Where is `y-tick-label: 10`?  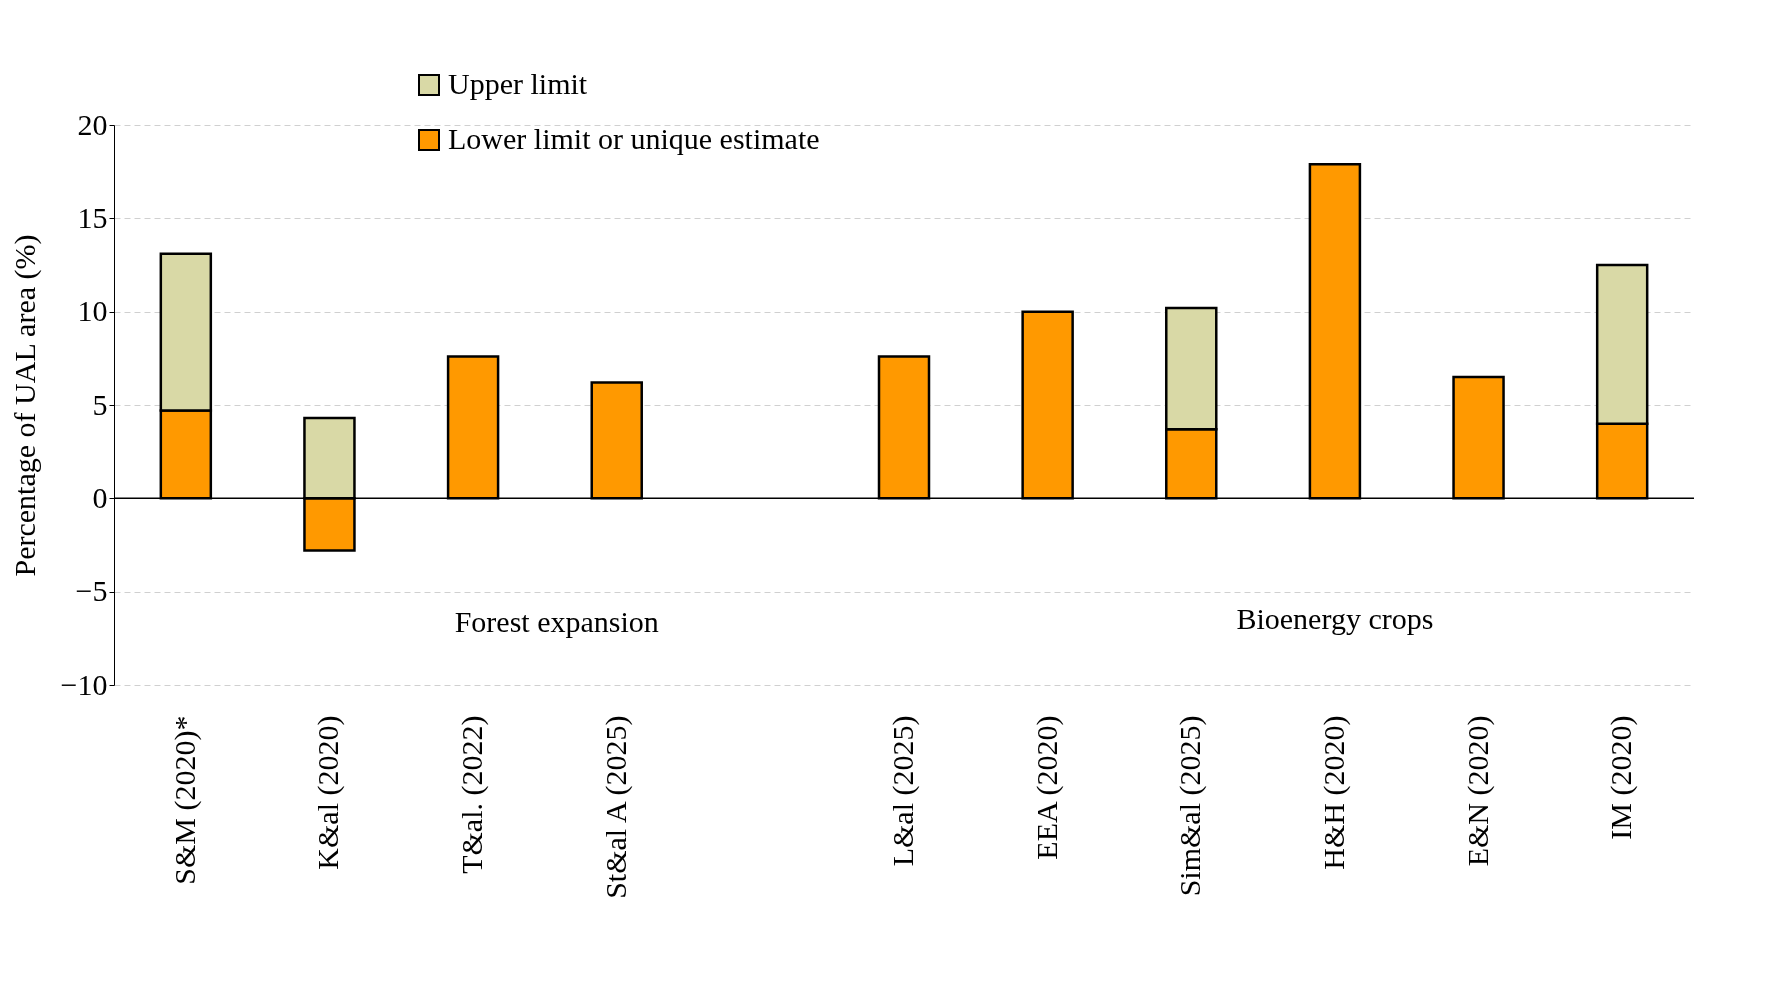 y-tick-label: 10 is located at coordinates (92, 311).